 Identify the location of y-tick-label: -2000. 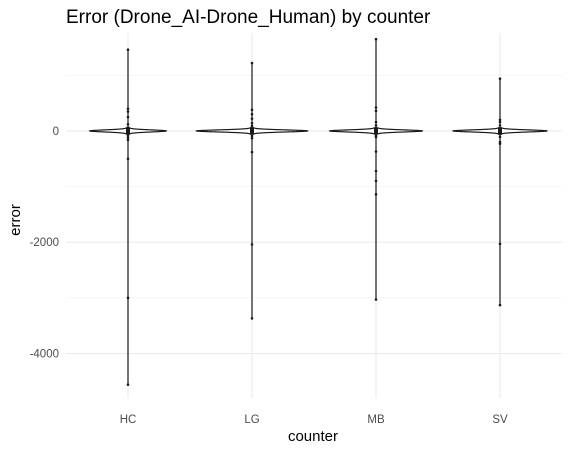
(44, 243).